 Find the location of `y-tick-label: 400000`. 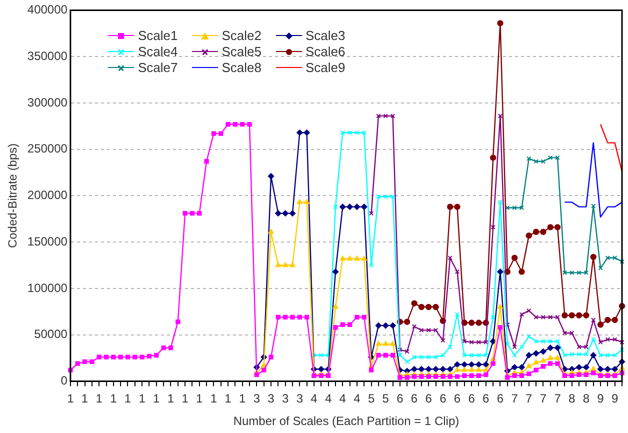

y-tick-label: 400000 is located at coordinates (47, 9).